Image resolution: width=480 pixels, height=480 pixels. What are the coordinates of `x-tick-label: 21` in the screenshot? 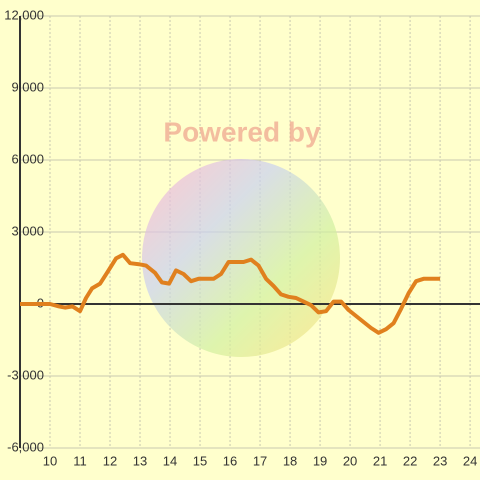 It's located at (380, 460).